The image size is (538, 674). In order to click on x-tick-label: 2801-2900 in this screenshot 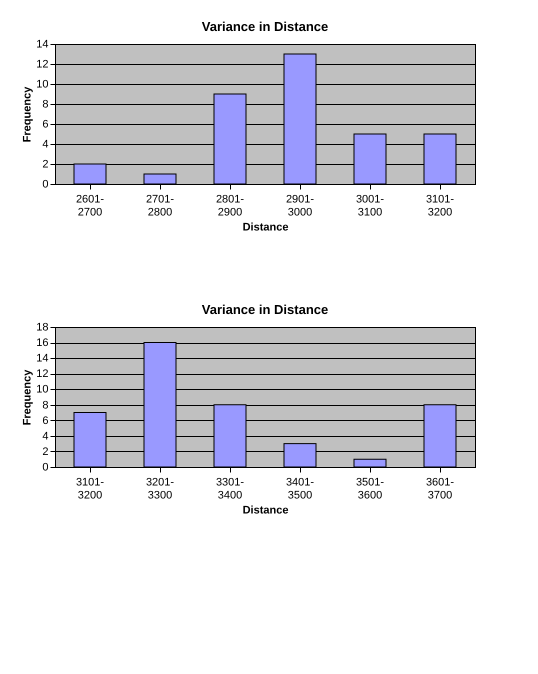, I will do `click(230, 206)`.